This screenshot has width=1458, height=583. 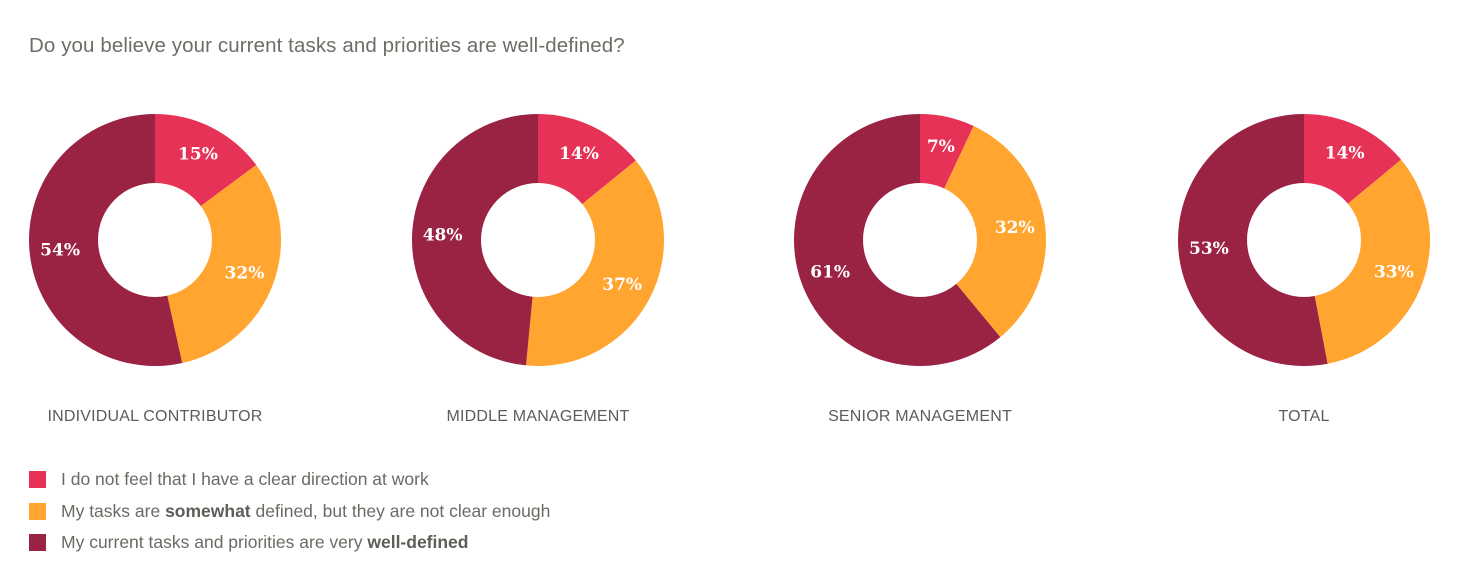 I want to click on legend-text-bold: somewhat, so click(x=208, y=510).